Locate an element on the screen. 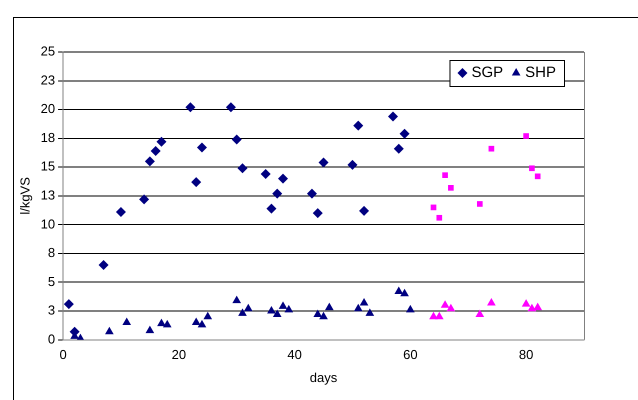 This screenshot has height=400, width=638. x-tick-label: 20 is located at coordinates (179, 354).